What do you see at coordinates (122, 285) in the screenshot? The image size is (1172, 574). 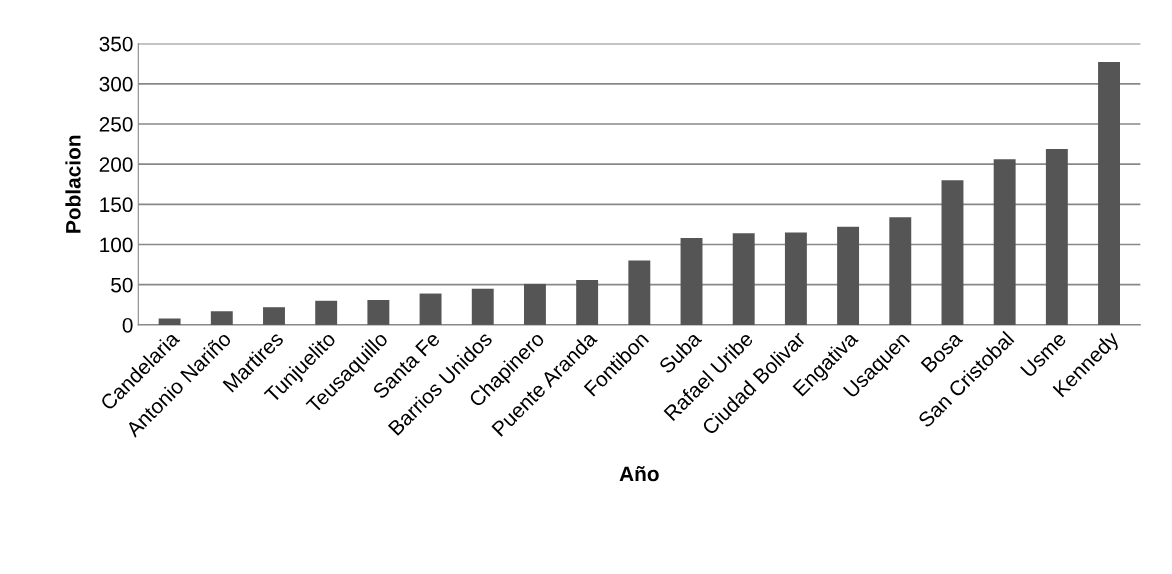 I see `y-tick-label: 50` at bounding box center [122, 285].